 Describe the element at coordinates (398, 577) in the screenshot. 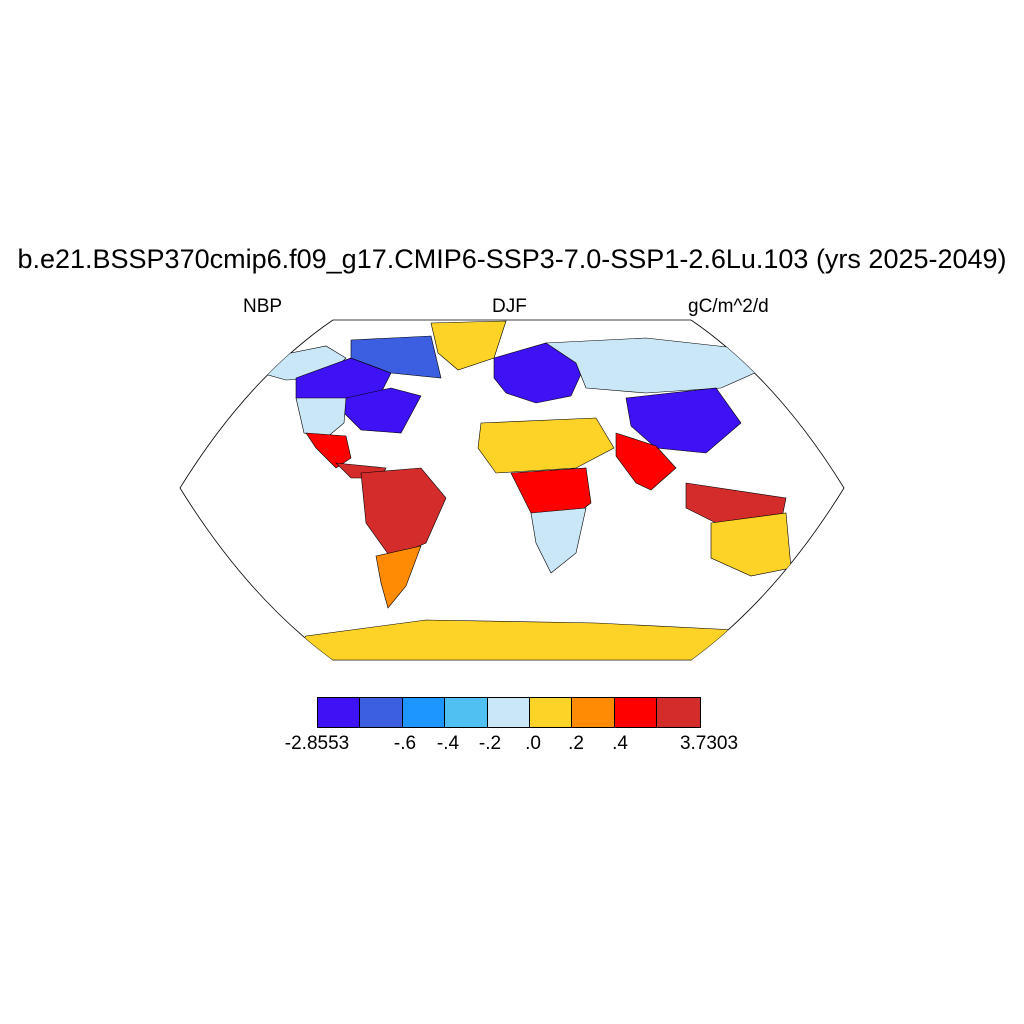

I see `region-south-america-south` at that location.